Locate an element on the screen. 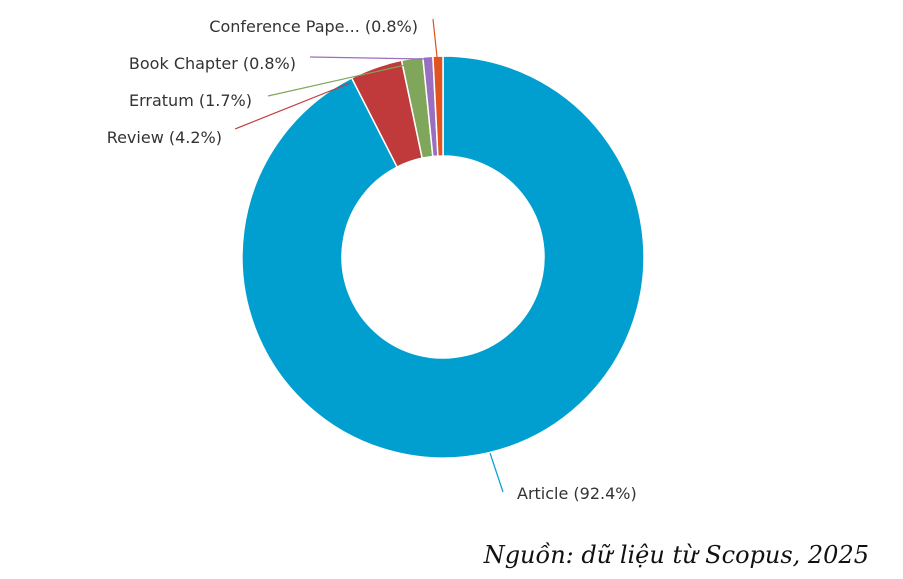 The image size is (903, 579). slice-label-book: Book Chapter (0.8%) is located at coordinates (212, 63).